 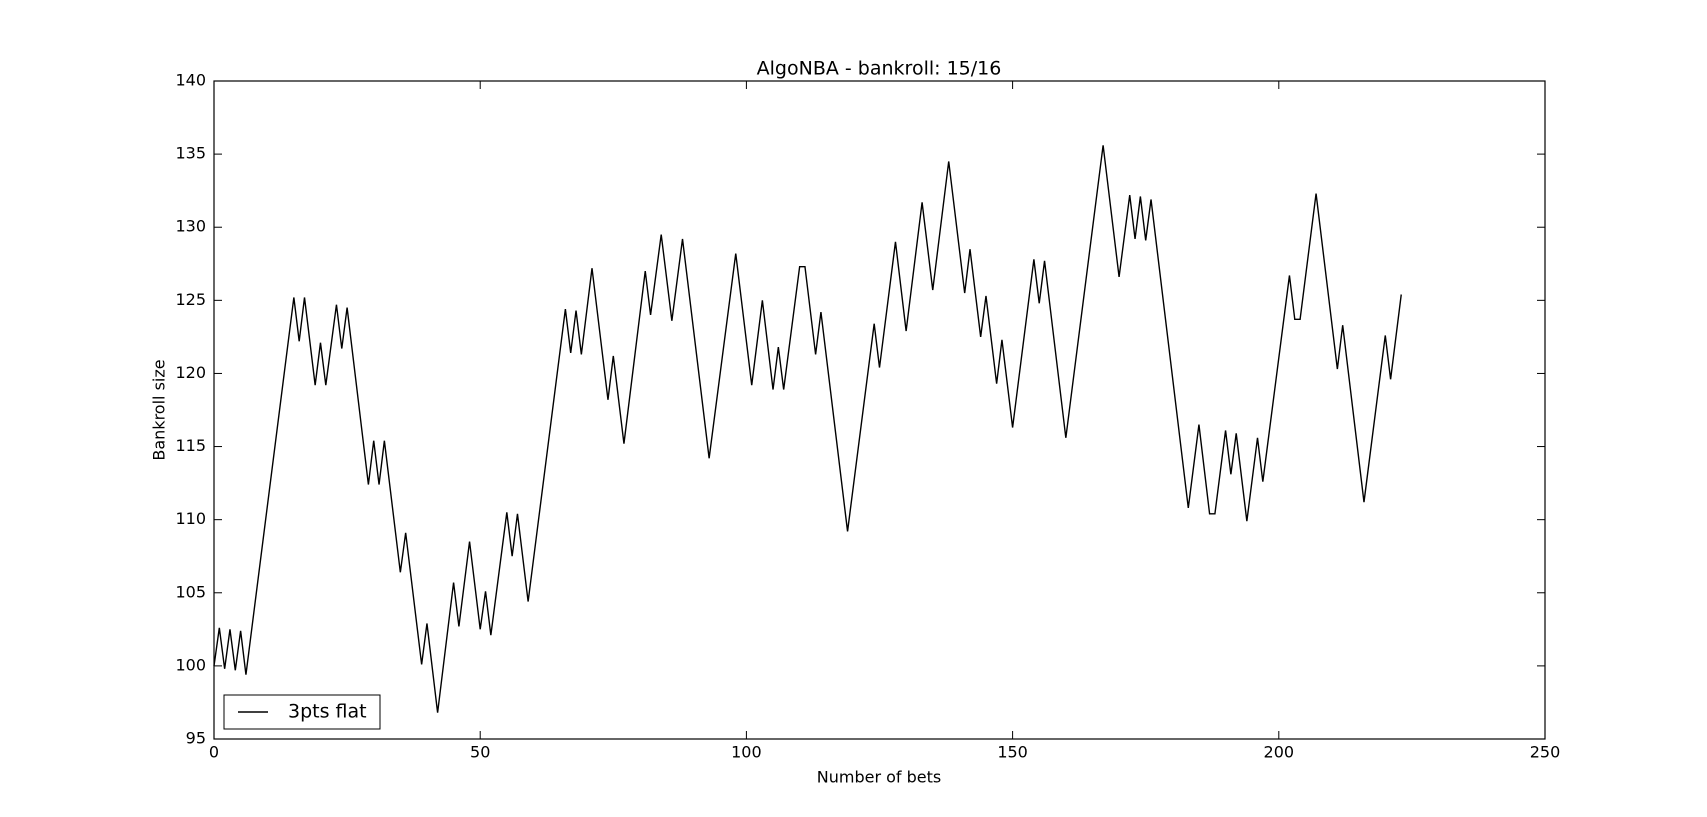 What do you see at coordinates (190, 518) in the screenshot?
I see `y-tick-label: 110` at bounding box center [190, 518].